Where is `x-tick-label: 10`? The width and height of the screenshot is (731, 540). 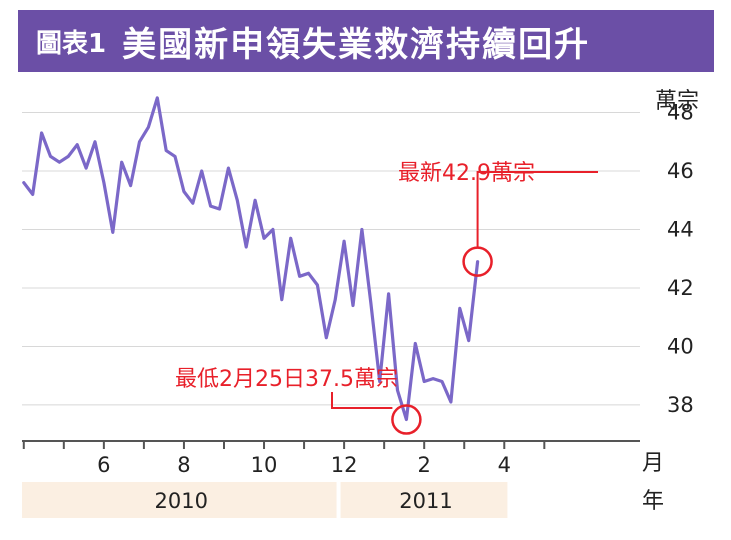 x-tick-label: 10 is located at coordinates (264, 465).